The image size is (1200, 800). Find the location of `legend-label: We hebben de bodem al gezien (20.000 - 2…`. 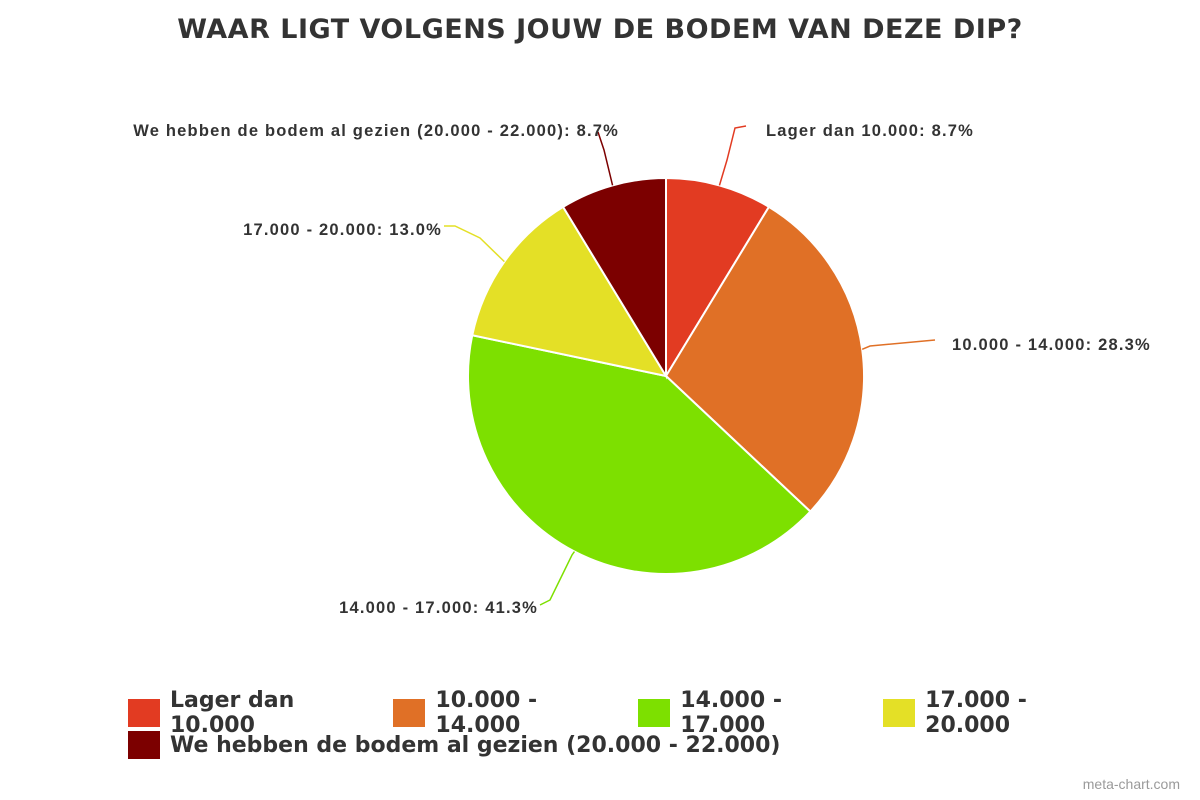

legend-label: We hebben de bodem al gezien (20.000 - 2… is located at coordinates (475, 745).